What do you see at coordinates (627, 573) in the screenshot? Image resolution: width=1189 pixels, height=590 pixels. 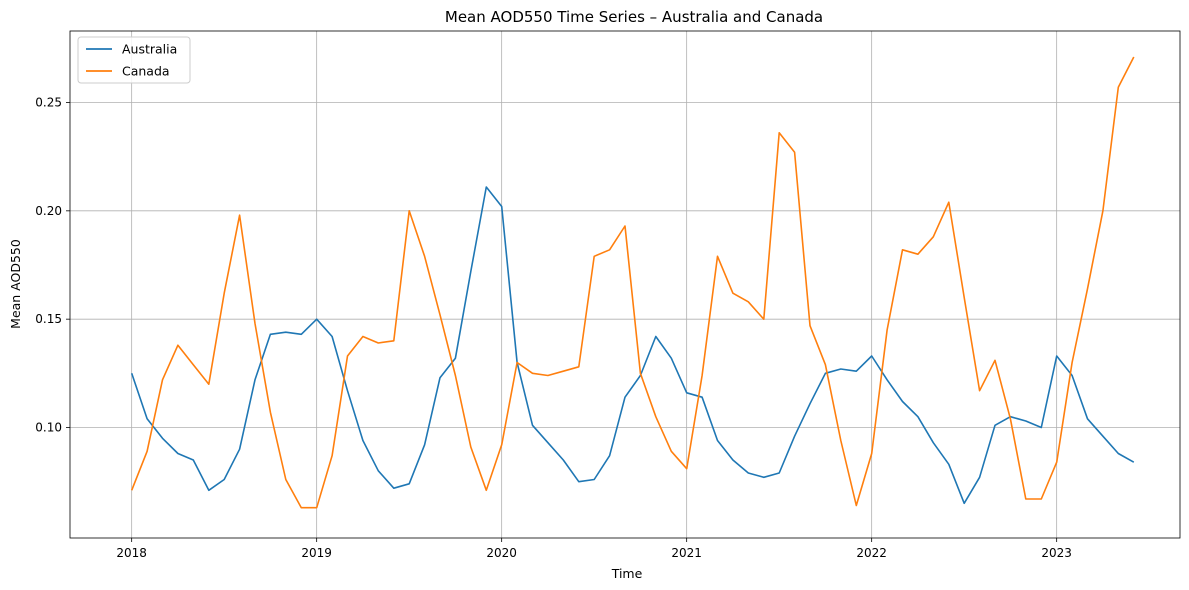 I see `x-axis-label: Time` at bounding box center [627, 573].